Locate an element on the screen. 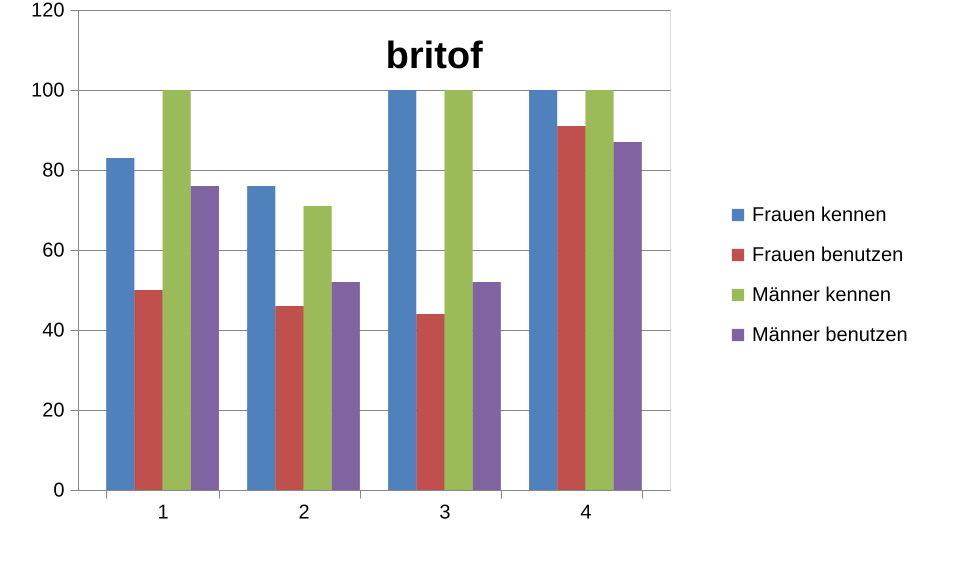 The width and height of the screenshot is (961, 581). legend-label: Frauen kennen is located at coordinates (819, 215).